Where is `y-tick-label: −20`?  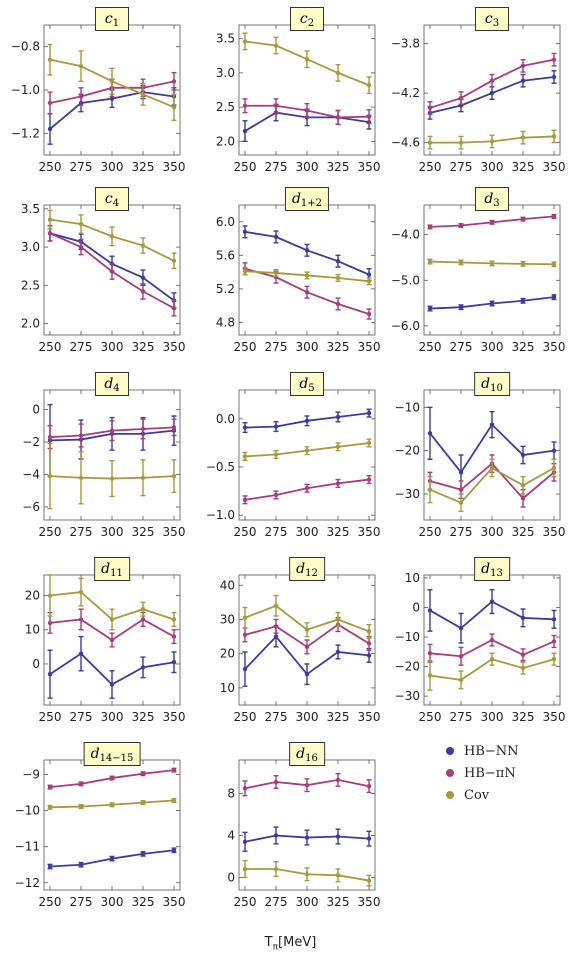 y-tick-label: −20 is located at coordinates (407, 667).